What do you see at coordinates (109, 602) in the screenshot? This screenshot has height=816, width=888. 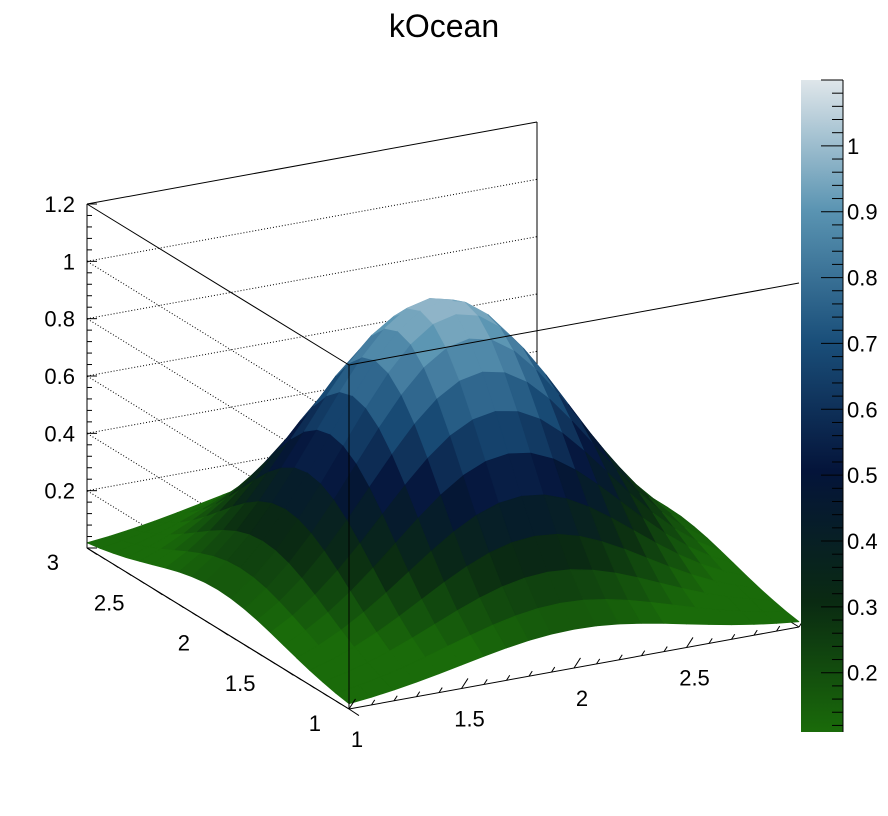 I see `y-tick-label: 2.5` at bounding box center [109, 602].